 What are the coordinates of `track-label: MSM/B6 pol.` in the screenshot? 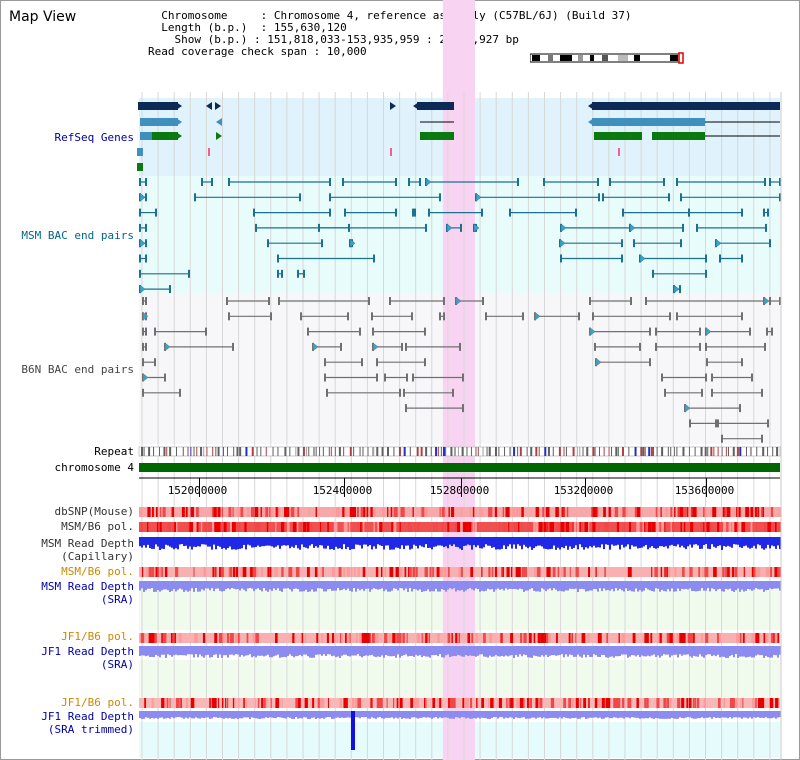 It's located at (97, 571).